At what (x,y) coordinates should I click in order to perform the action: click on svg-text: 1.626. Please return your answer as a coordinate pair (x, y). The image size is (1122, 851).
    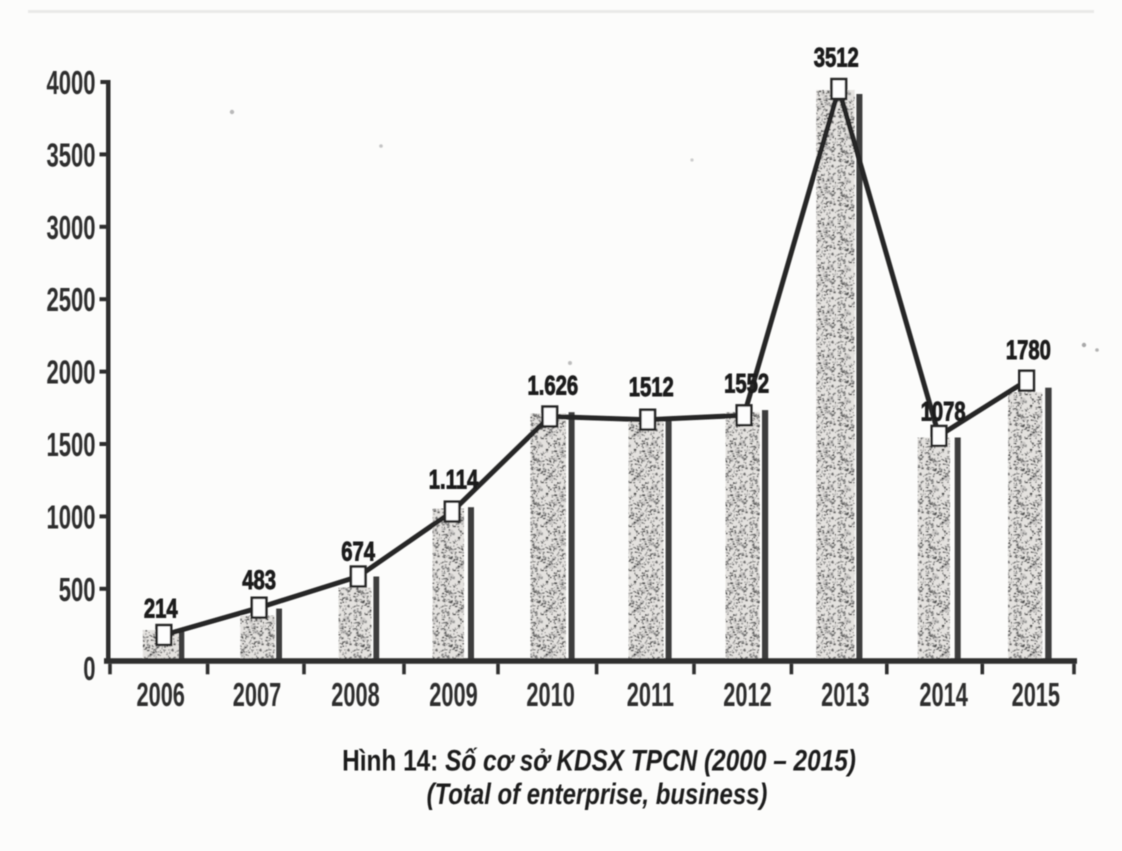
    Looking at the image, I should click on (552, 386).